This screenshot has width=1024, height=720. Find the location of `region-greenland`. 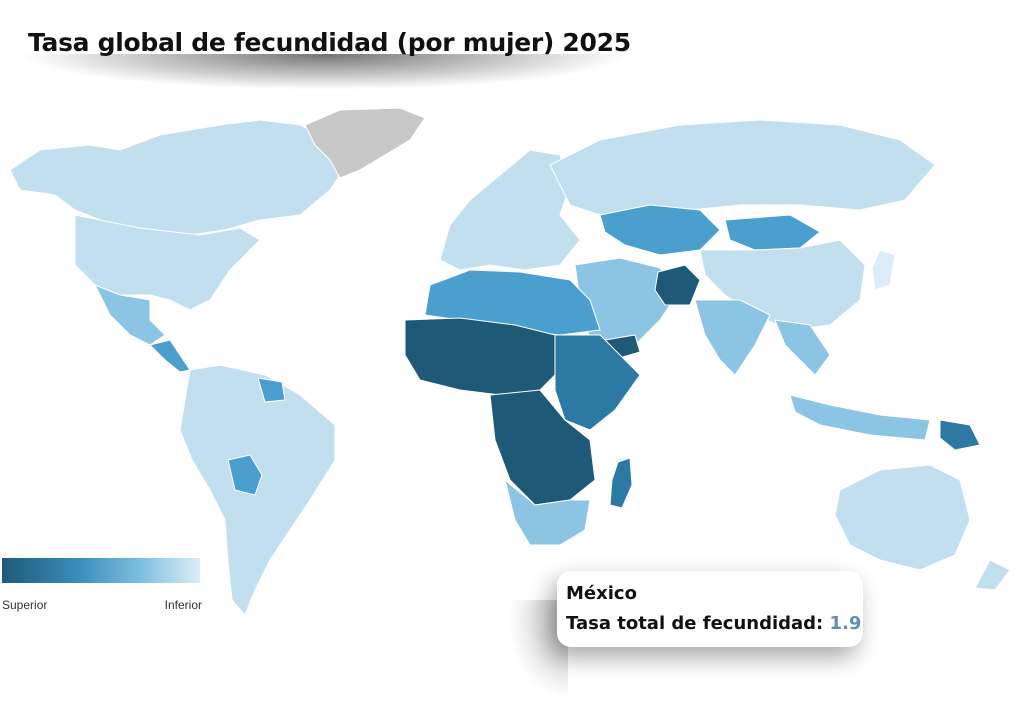

region-greenland is located at coordinates (365, 143).